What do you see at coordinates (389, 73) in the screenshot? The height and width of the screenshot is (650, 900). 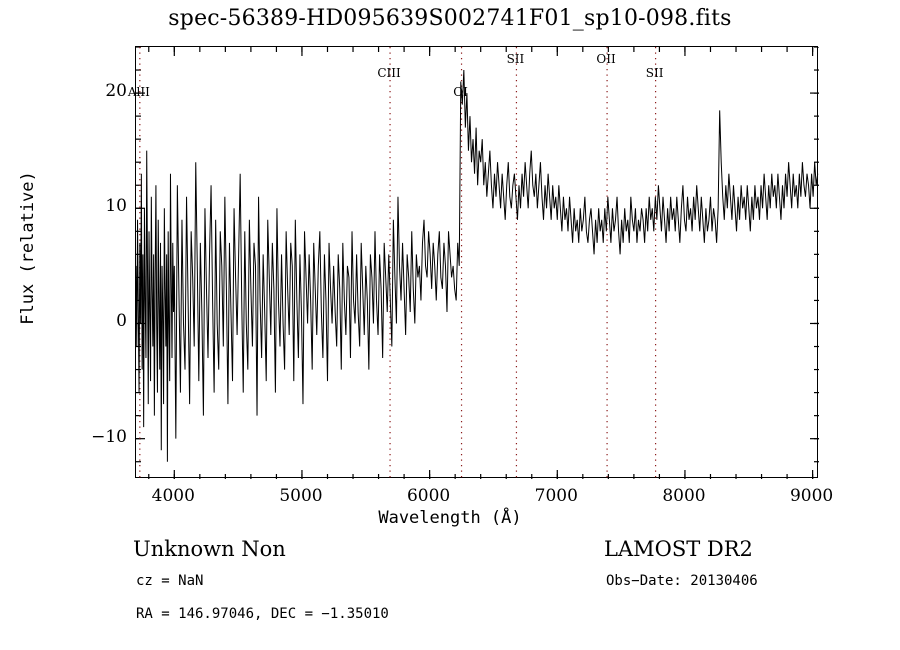 I see `emission-line-label: CIII` at bounding box center [389, 73].